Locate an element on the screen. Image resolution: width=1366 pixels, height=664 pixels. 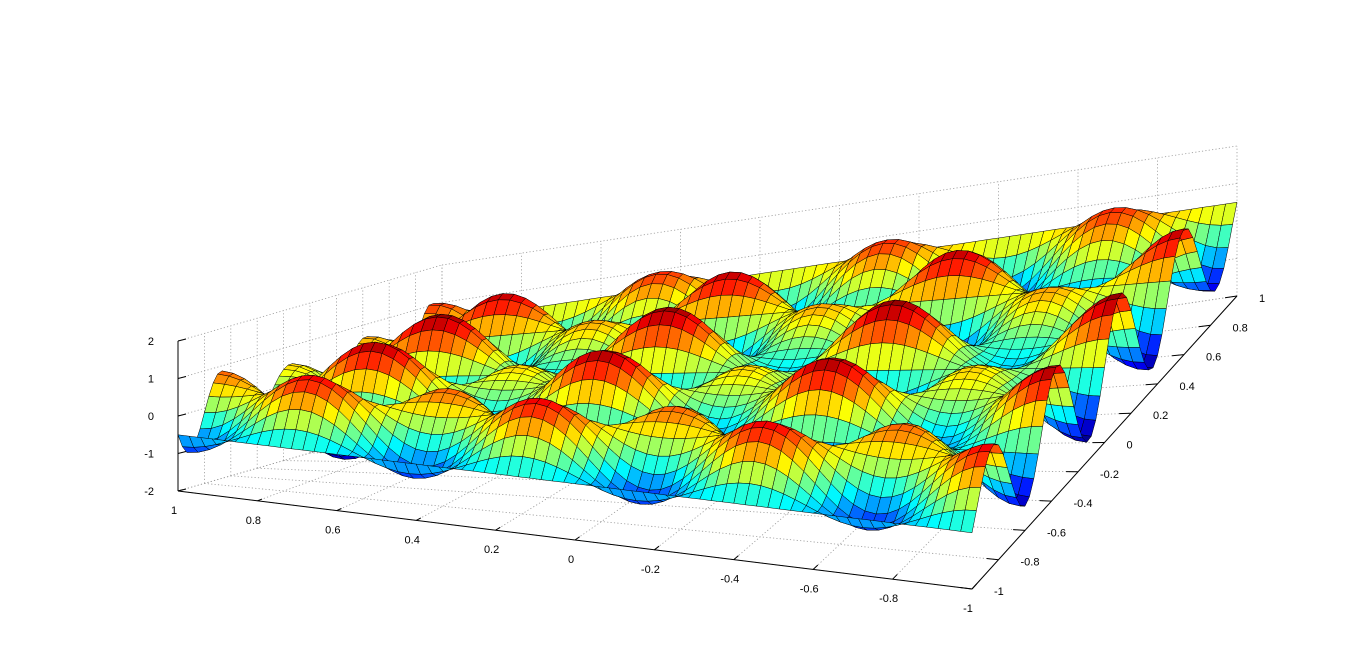
y-tick-label: -0.6 is located at coordinates (1056, 533).